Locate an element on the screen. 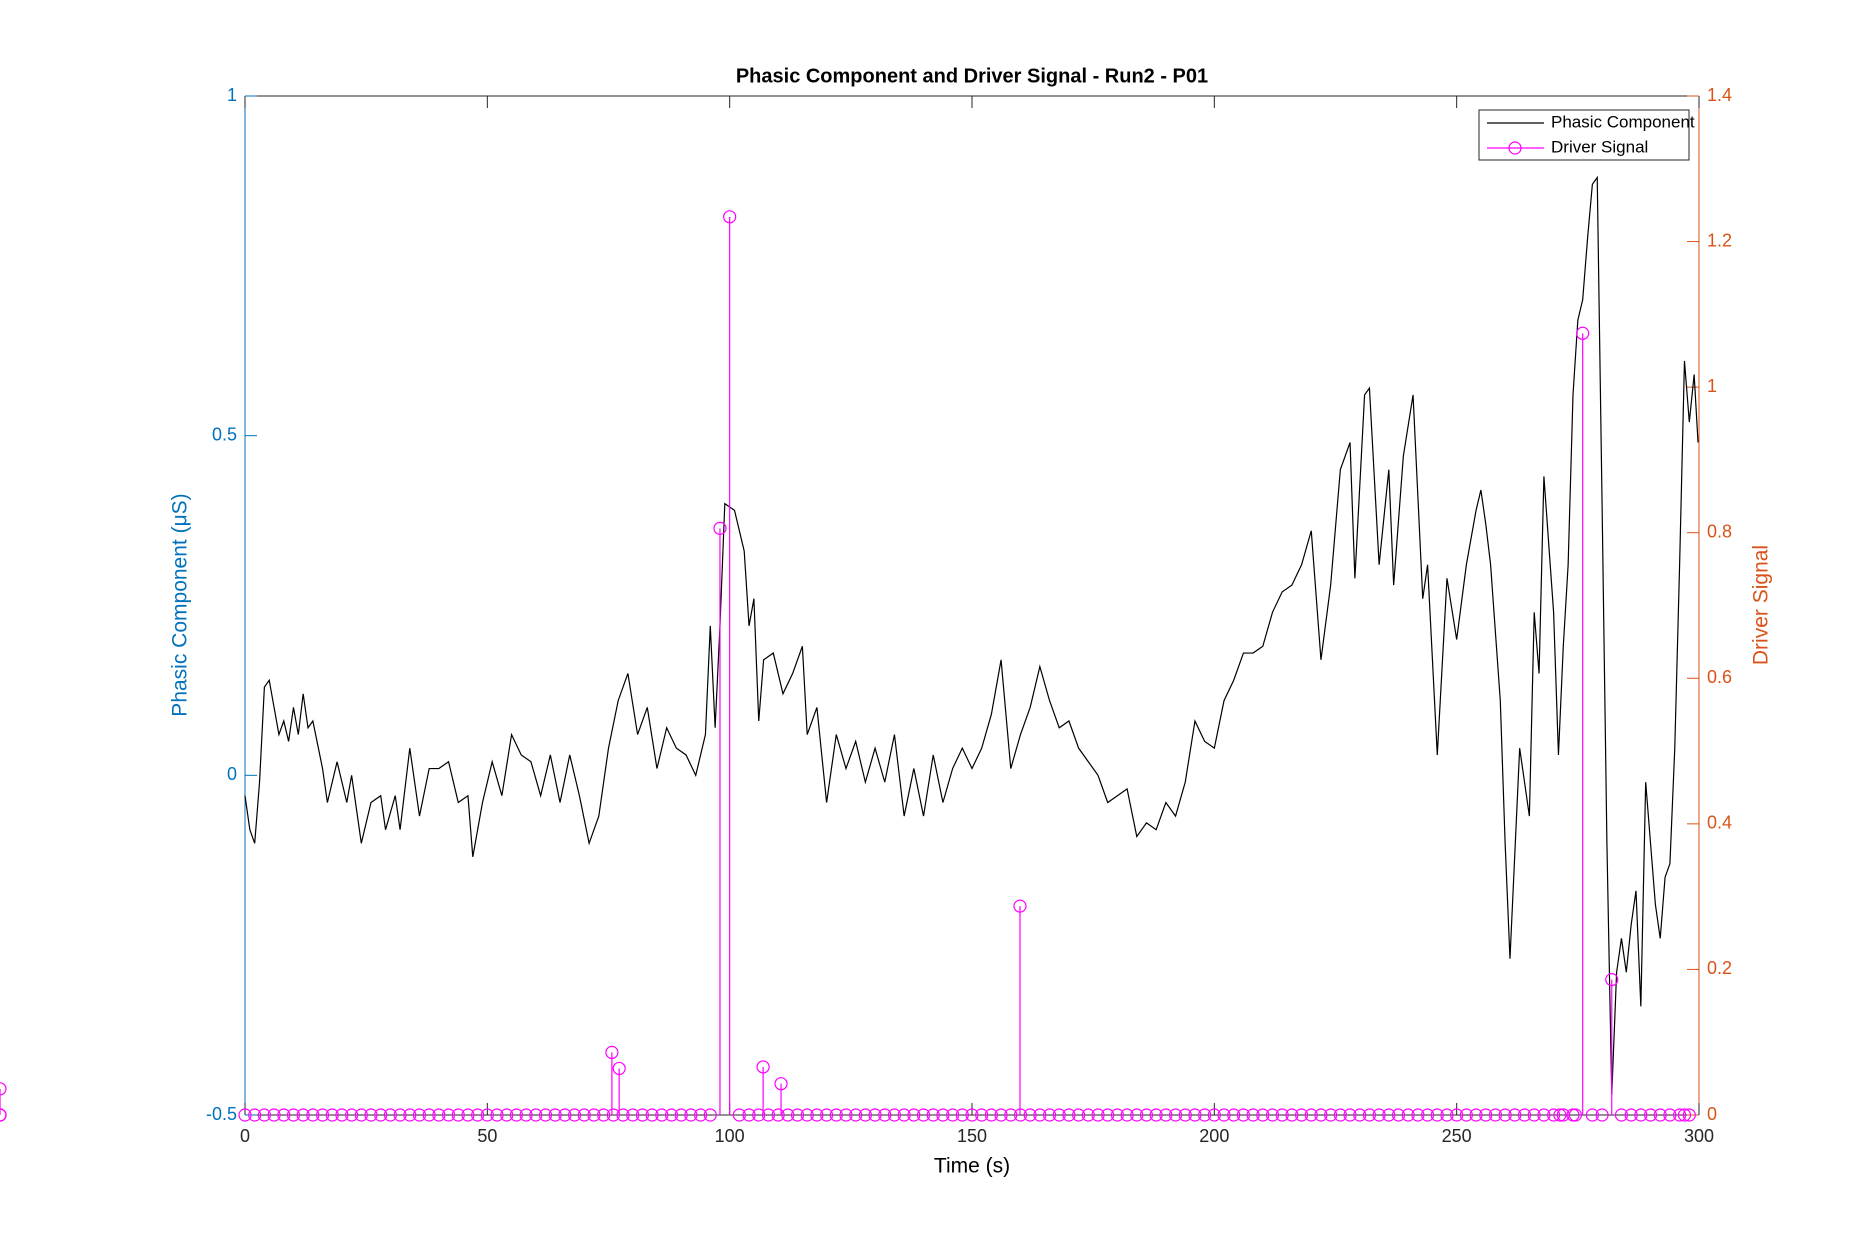  x-tick-label: 300 is located at coordinates (1699, 1136).